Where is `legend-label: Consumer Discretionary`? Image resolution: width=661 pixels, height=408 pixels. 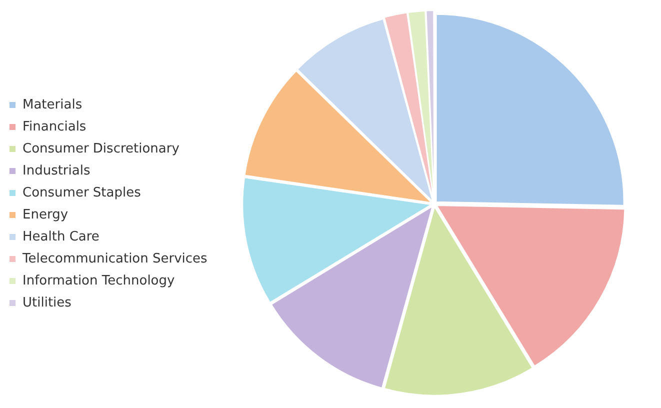
legend-label: Consumer Discretionary is located at coordinates (101, 148).